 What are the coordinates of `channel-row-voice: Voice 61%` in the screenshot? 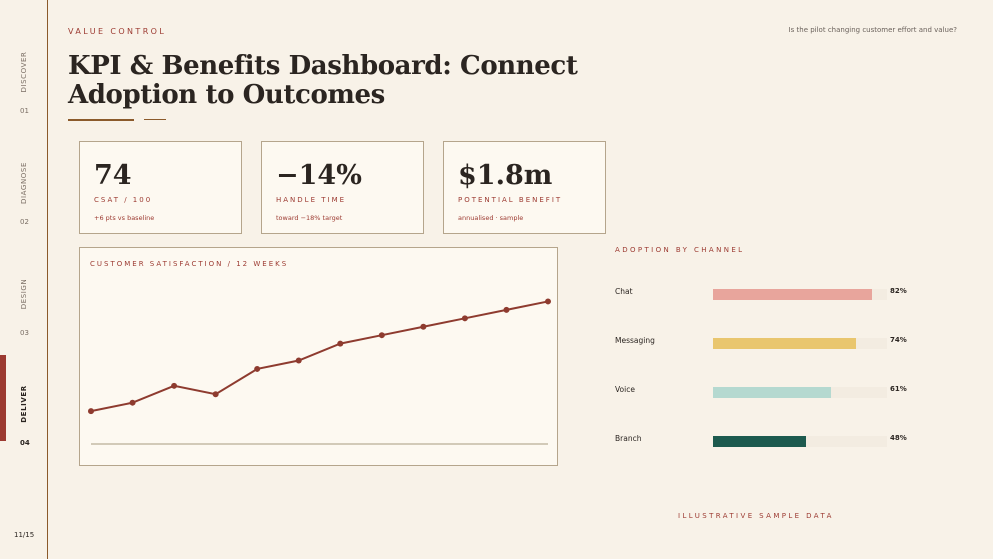 It's located at (765, 392).